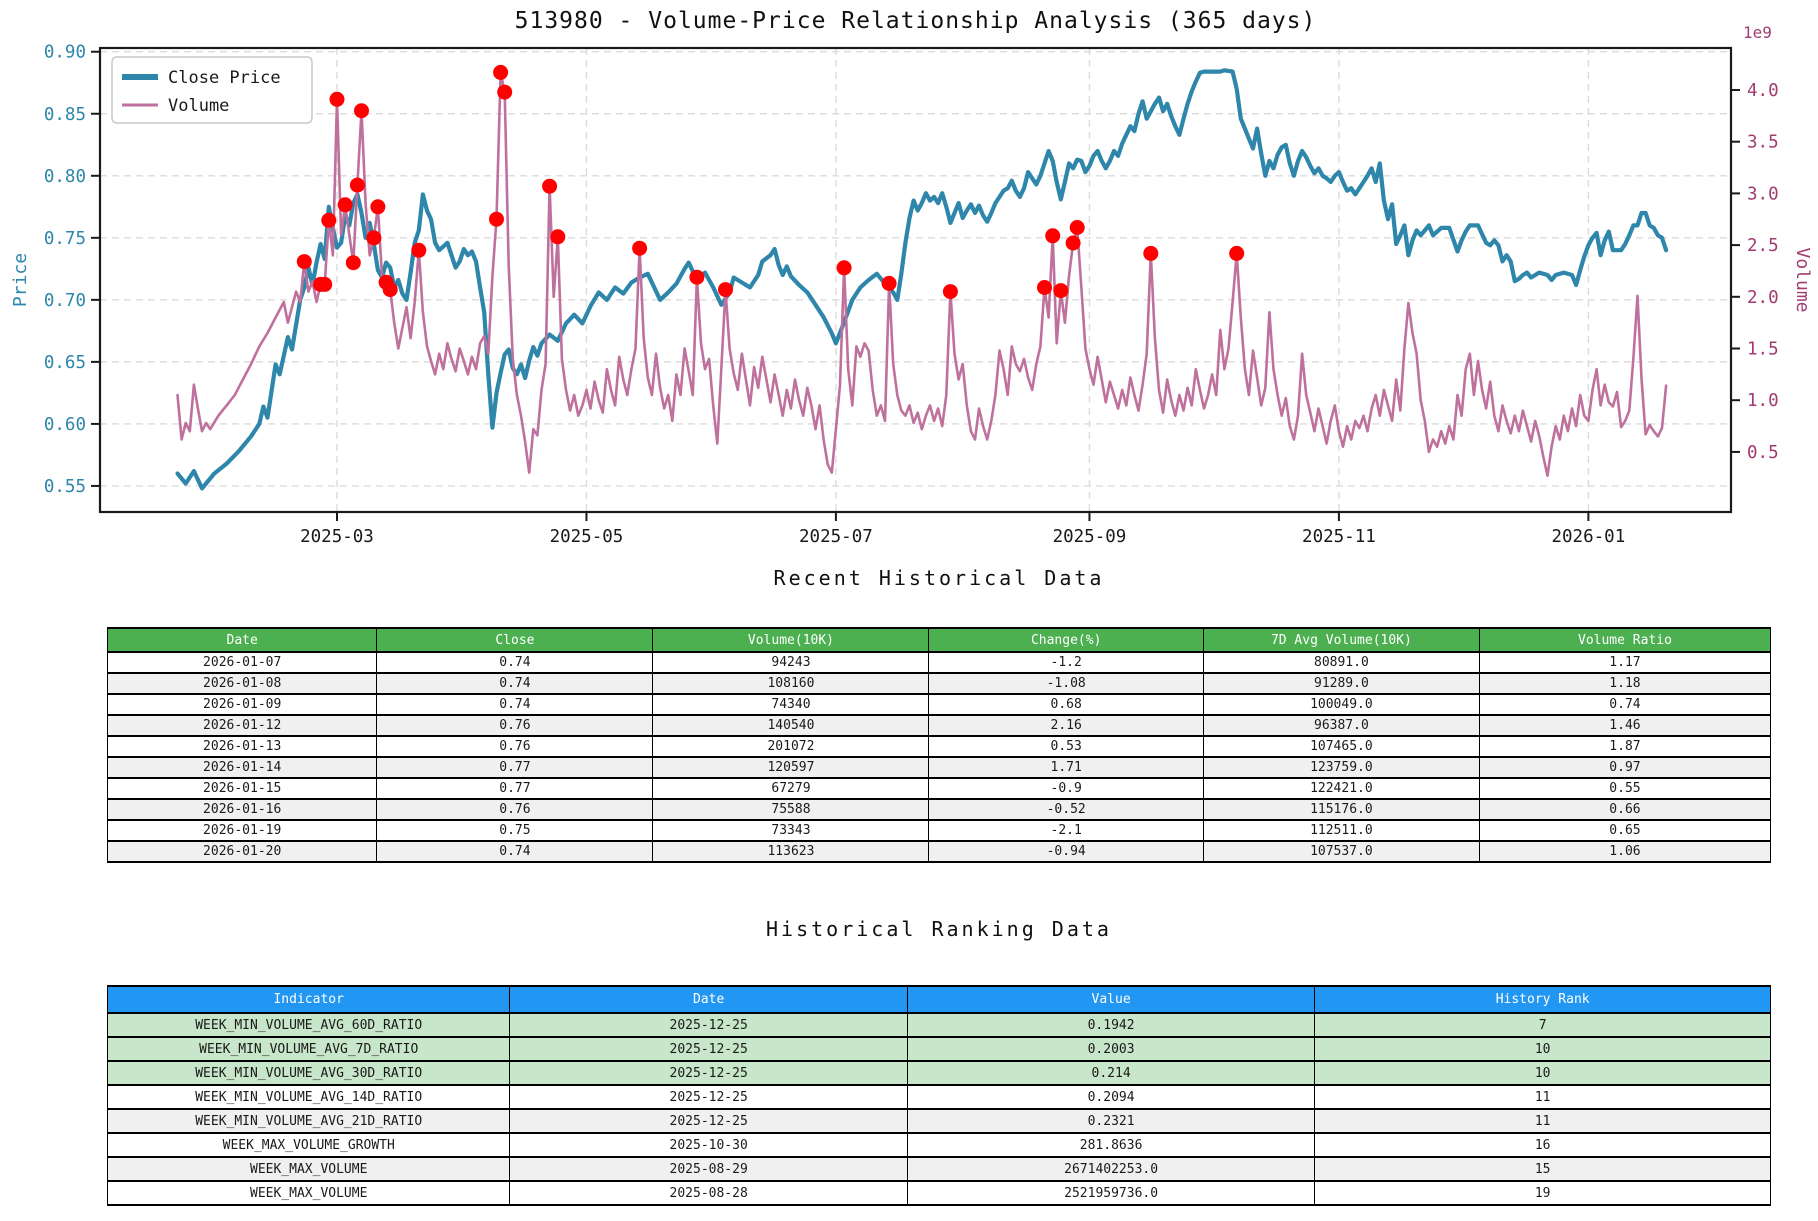  What do you see at coordinates (1066, 851) in the screenshot?
I see `table-cell: -0.94` at bounding box center [1066, 851].